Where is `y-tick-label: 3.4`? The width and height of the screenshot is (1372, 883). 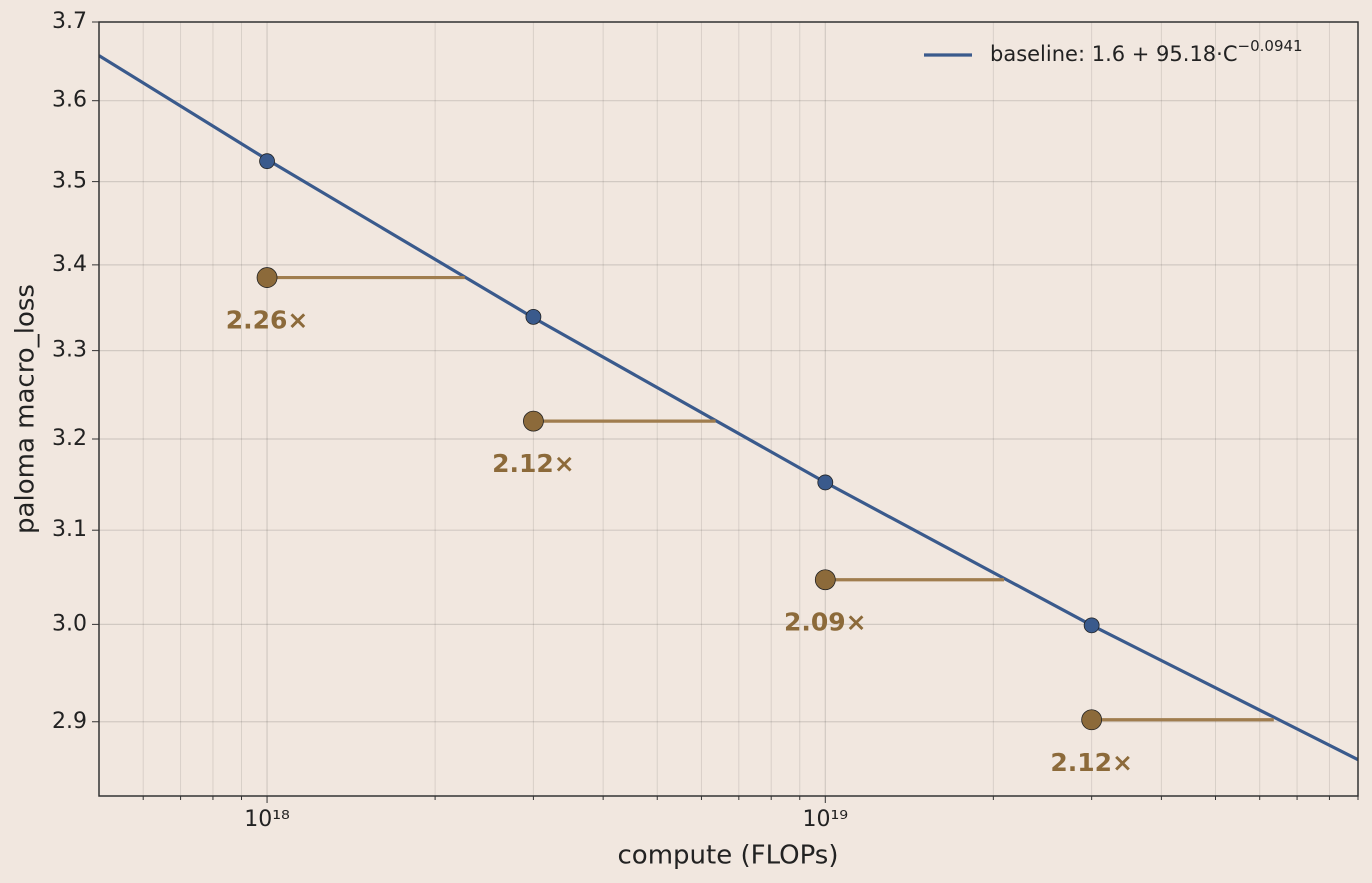
y-tick-label: 3.4 is located at coordinates (69, 264).